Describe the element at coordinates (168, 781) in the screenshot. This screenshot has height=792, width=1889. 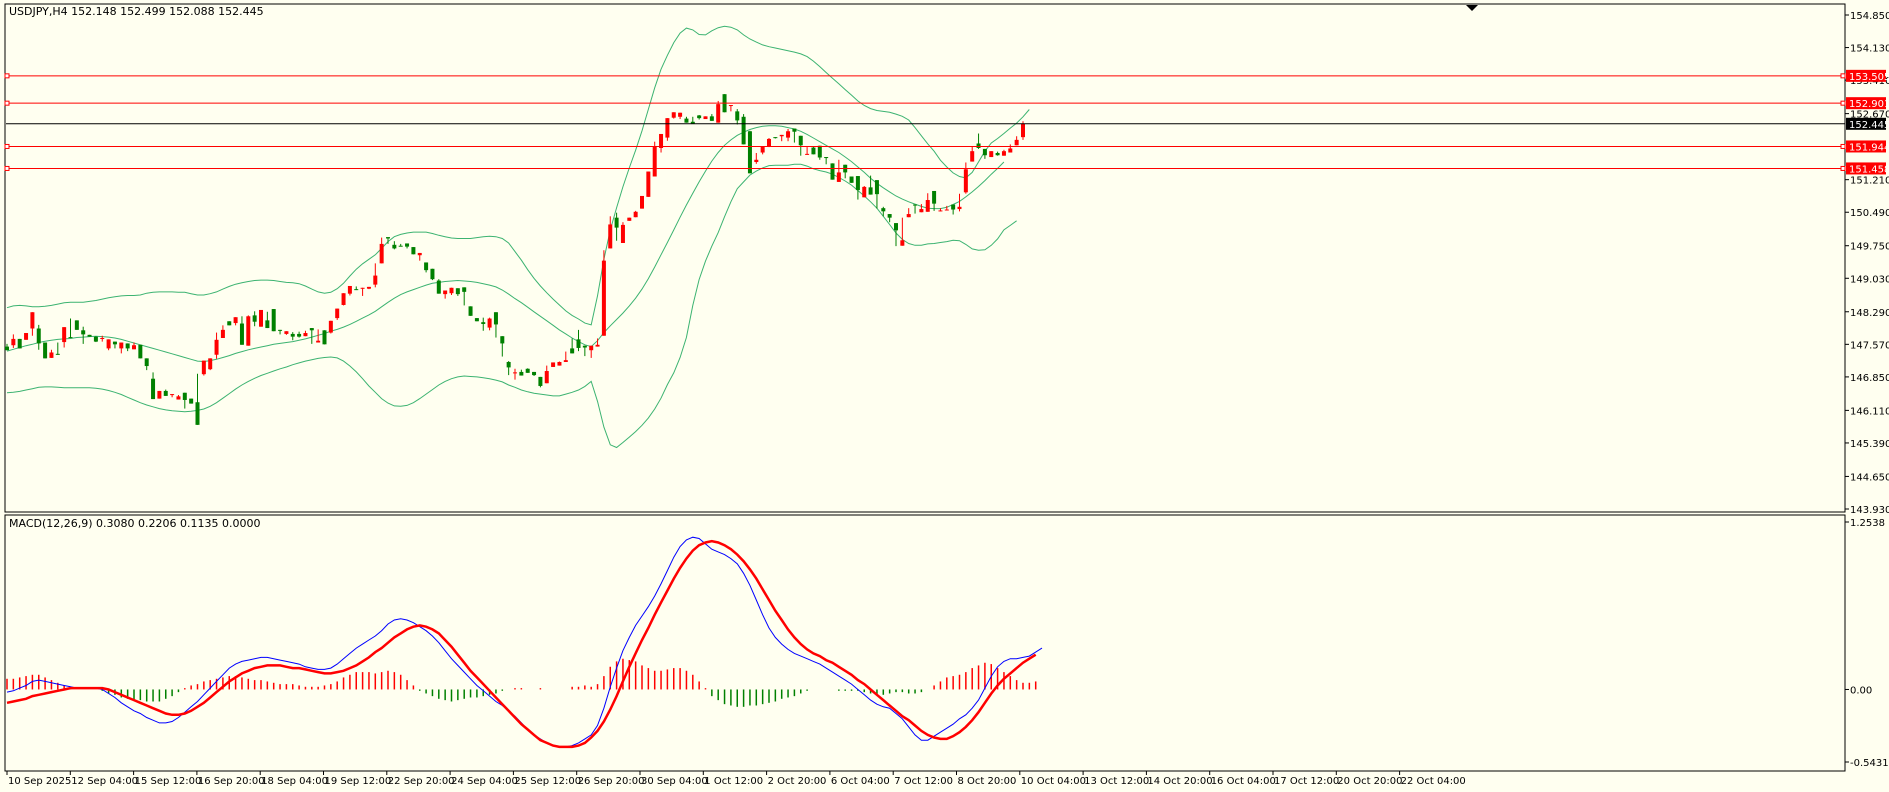
I see `time-tick-label: 15 Sep 12:00` at that location.